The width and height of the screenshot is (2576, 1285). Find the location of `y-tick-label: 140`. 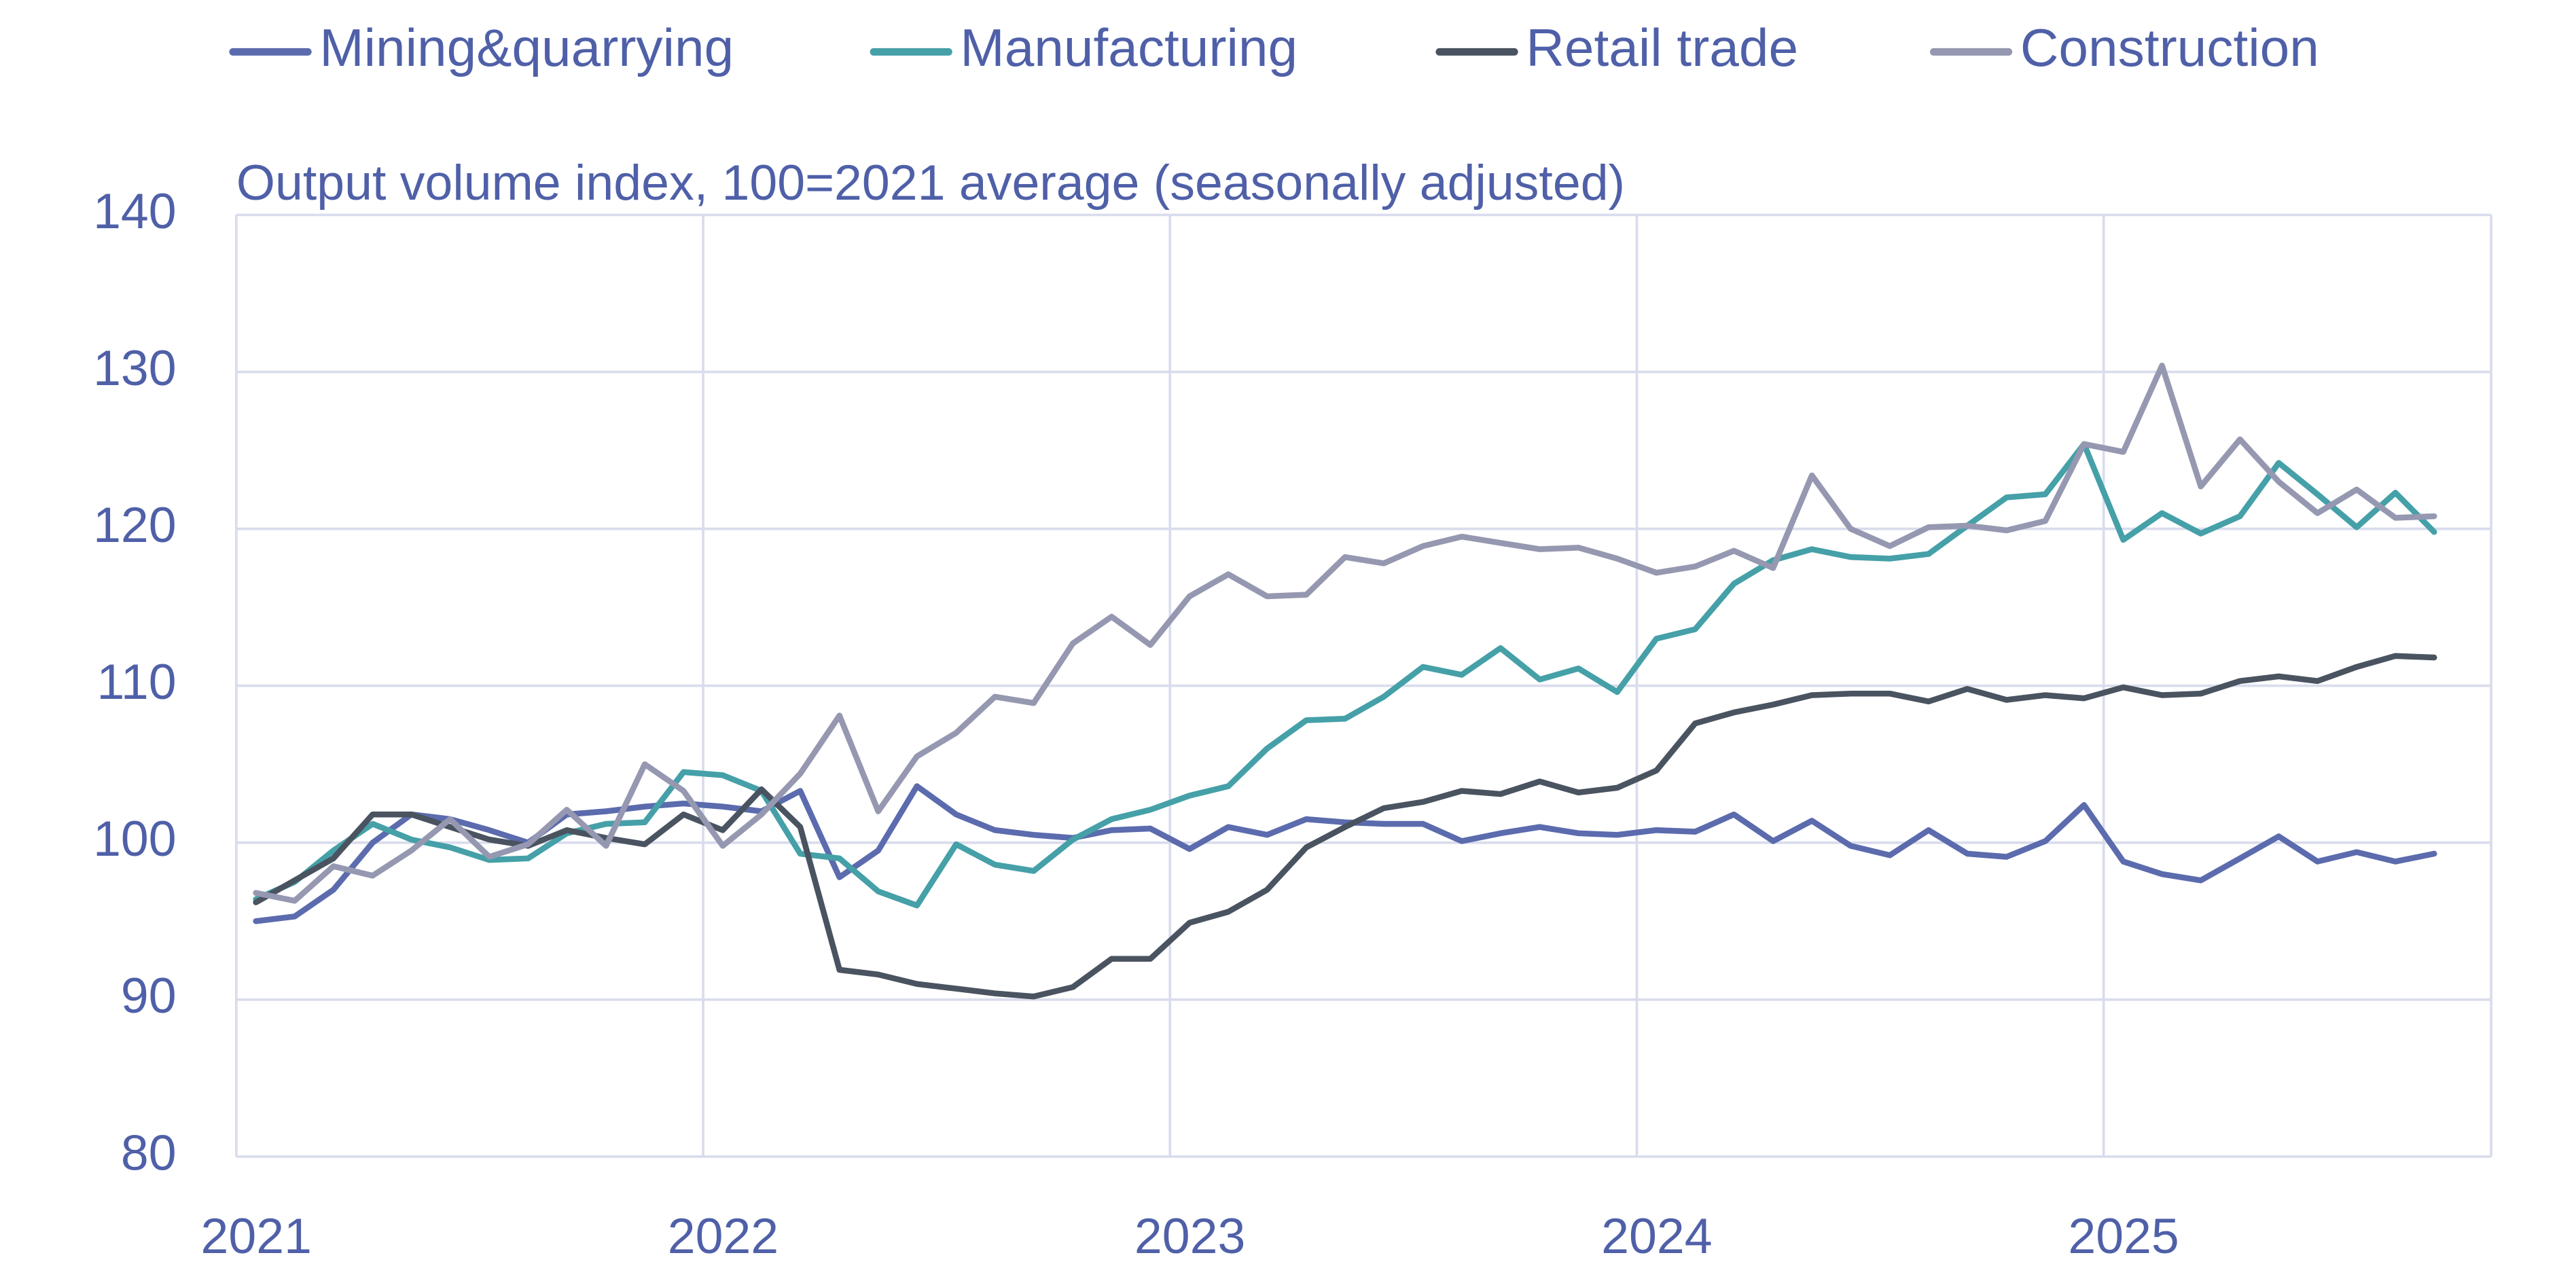

y-tick-label: 140 is located at coordinates (135, 211).